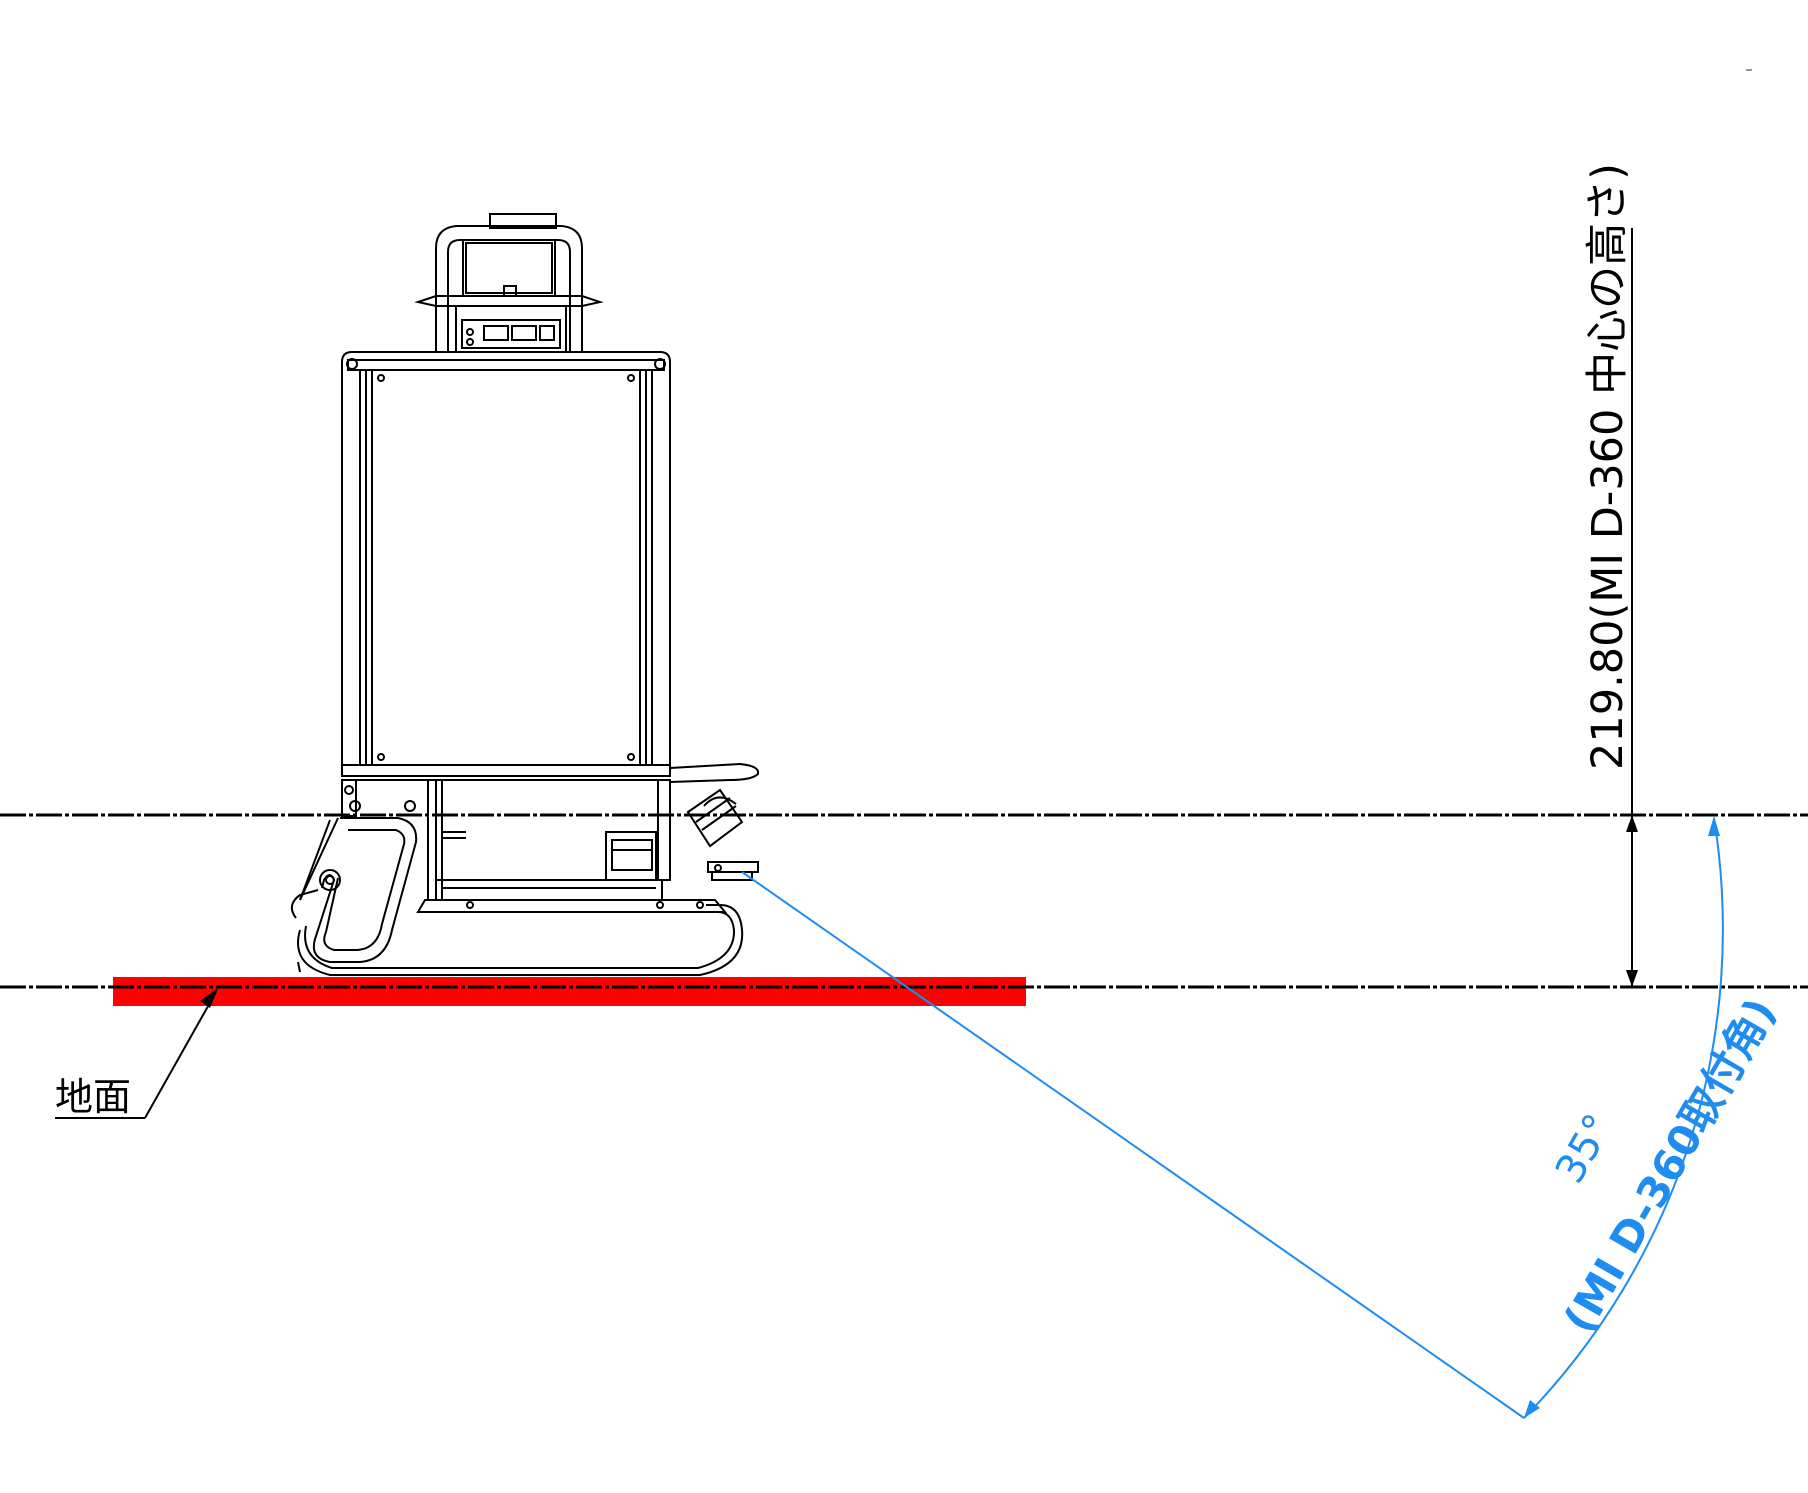 The height and width of the screenshot is (1493, 1808). Describe the element at coordinates (1623, 1118) in the screenshot. I see `angle-arc` at that location.